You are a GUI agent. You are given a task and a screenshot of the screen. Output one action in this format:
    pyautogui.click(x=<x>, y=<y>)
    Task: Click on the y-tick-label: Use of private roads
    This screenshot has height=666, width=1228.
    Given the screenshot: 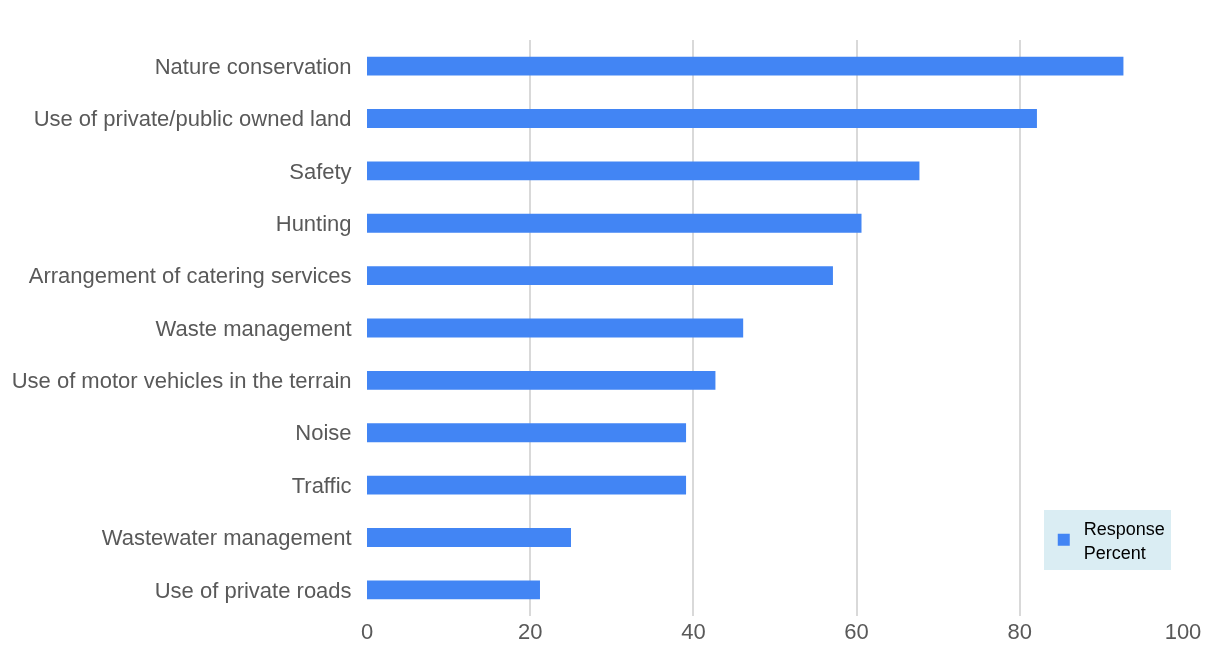 What is the action you would take?
    pyautogui.click(x=253, y=590)
    